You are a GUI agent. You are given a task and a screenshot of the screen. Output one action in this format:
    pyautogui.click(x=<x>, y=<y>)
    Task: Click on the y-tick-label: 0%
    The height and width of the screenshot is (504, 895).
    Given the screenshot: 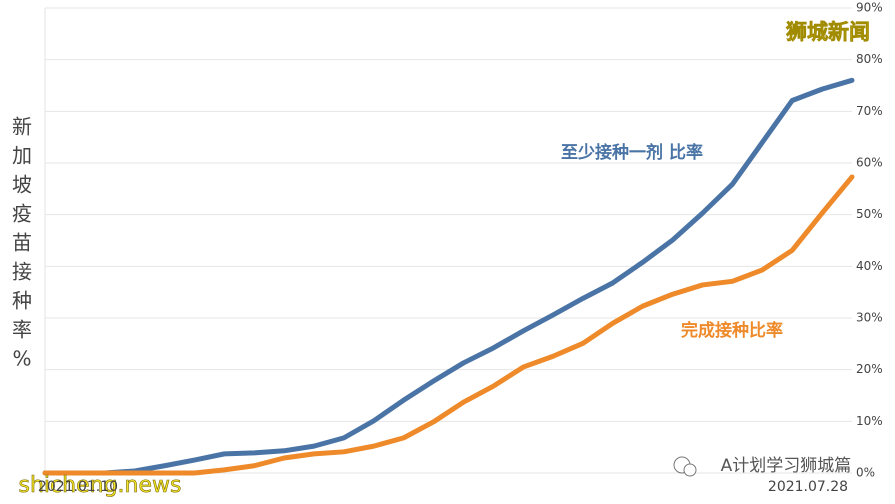 What is the action you would take?
    pyautogui.click(x=865, y=473)
    